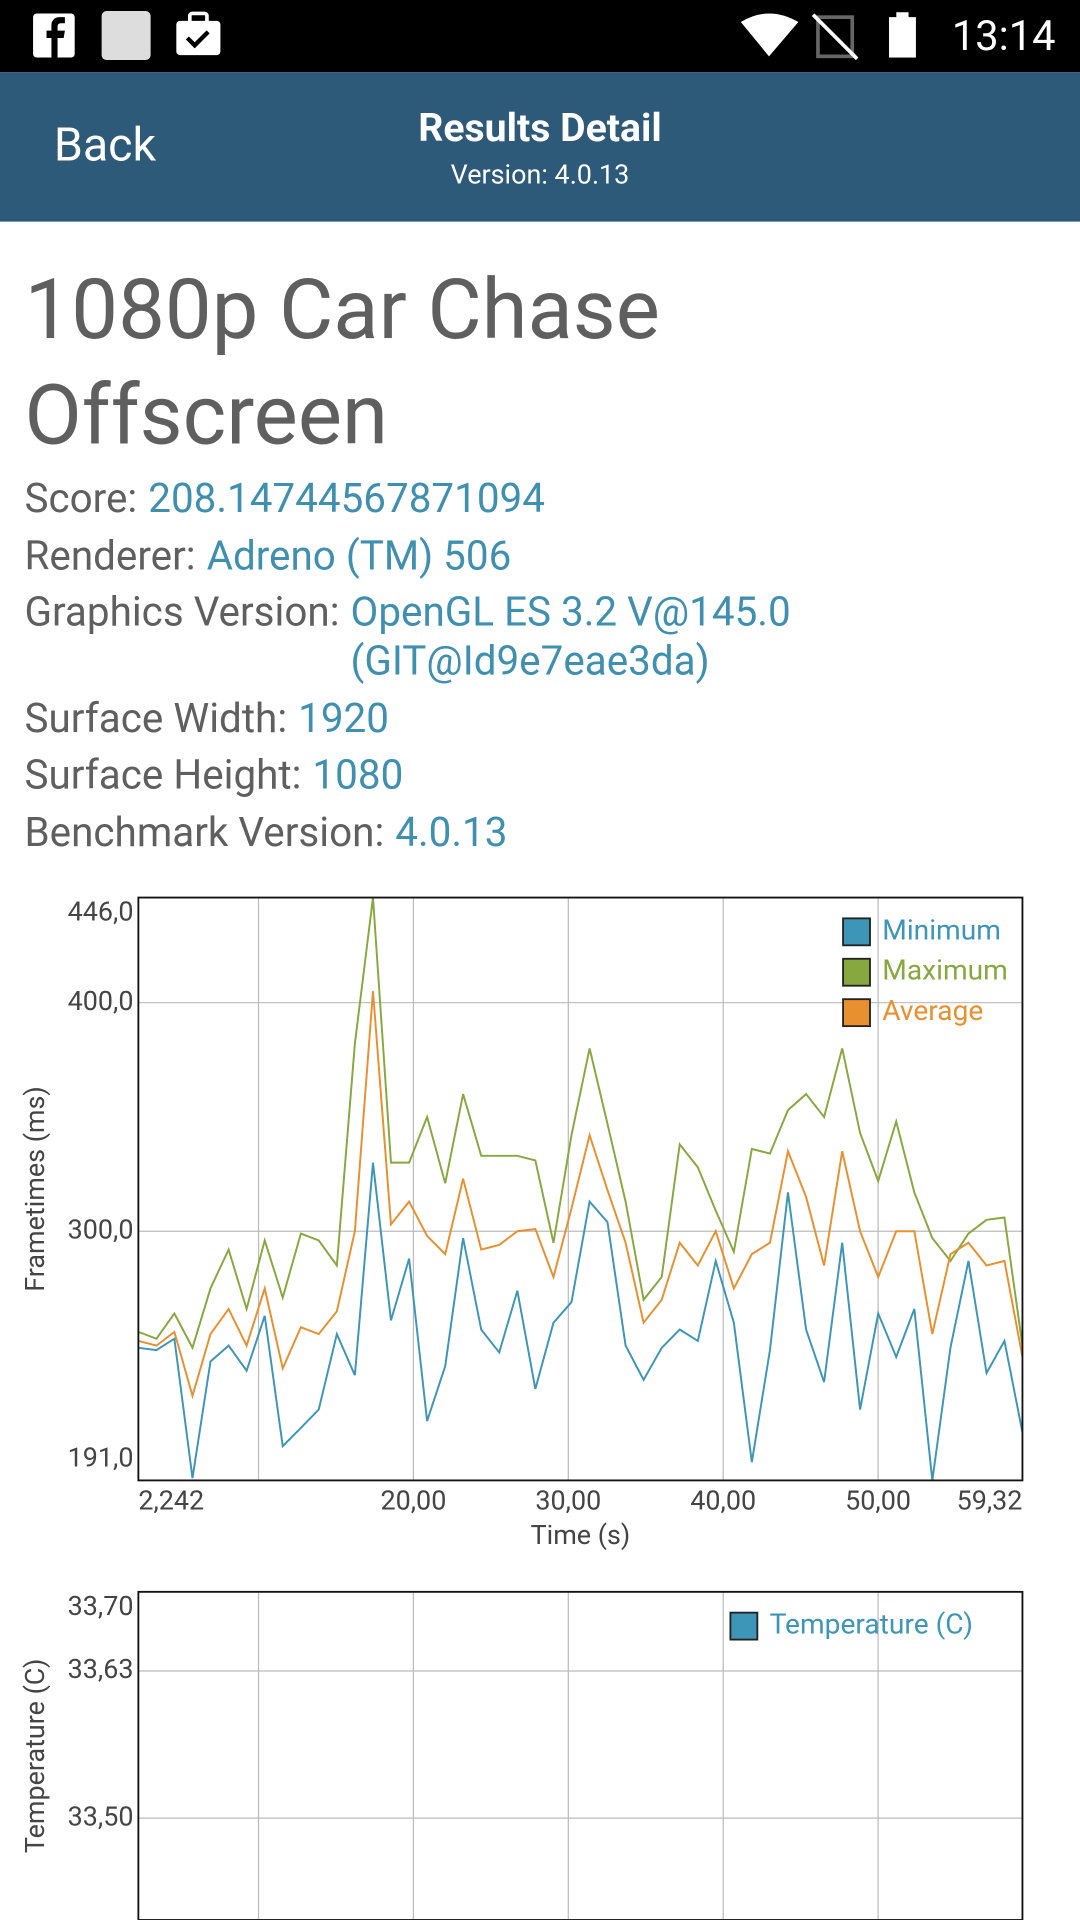 This screenshot has height=1920, width=1080. Describe the element at coordinates (81, 499) in the screenshot. I see `field-label: Score:` at that location.